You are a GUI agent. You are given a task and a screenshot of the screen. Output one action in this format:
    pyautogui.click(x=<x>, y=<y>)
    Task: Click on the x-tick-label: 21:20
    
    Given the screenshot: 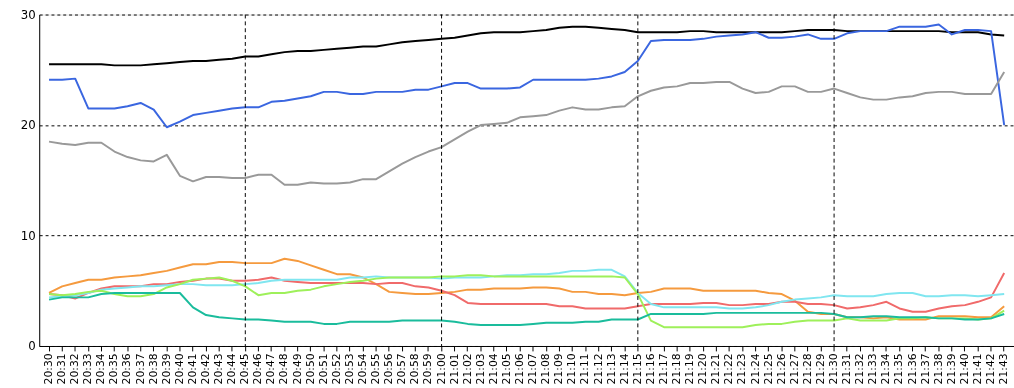 What is the action you would take?
    pyautogui.click(x=703, y=369)
    